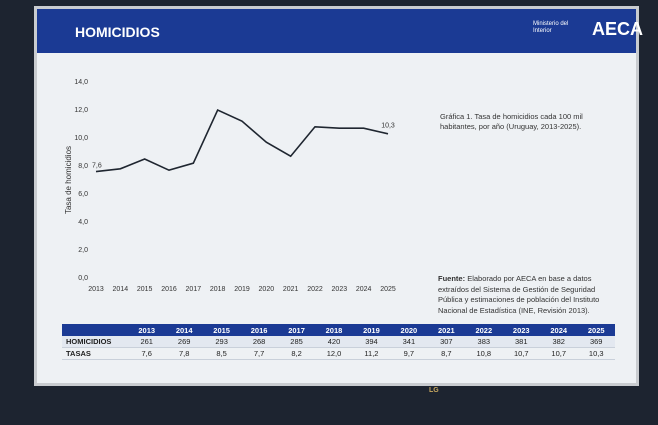 Image resolution: width=658 pixels, height=425 pixels. Describe the element at coordinates (334, 353) in the screenshot. I see `table-cell: 12,0` at that location.